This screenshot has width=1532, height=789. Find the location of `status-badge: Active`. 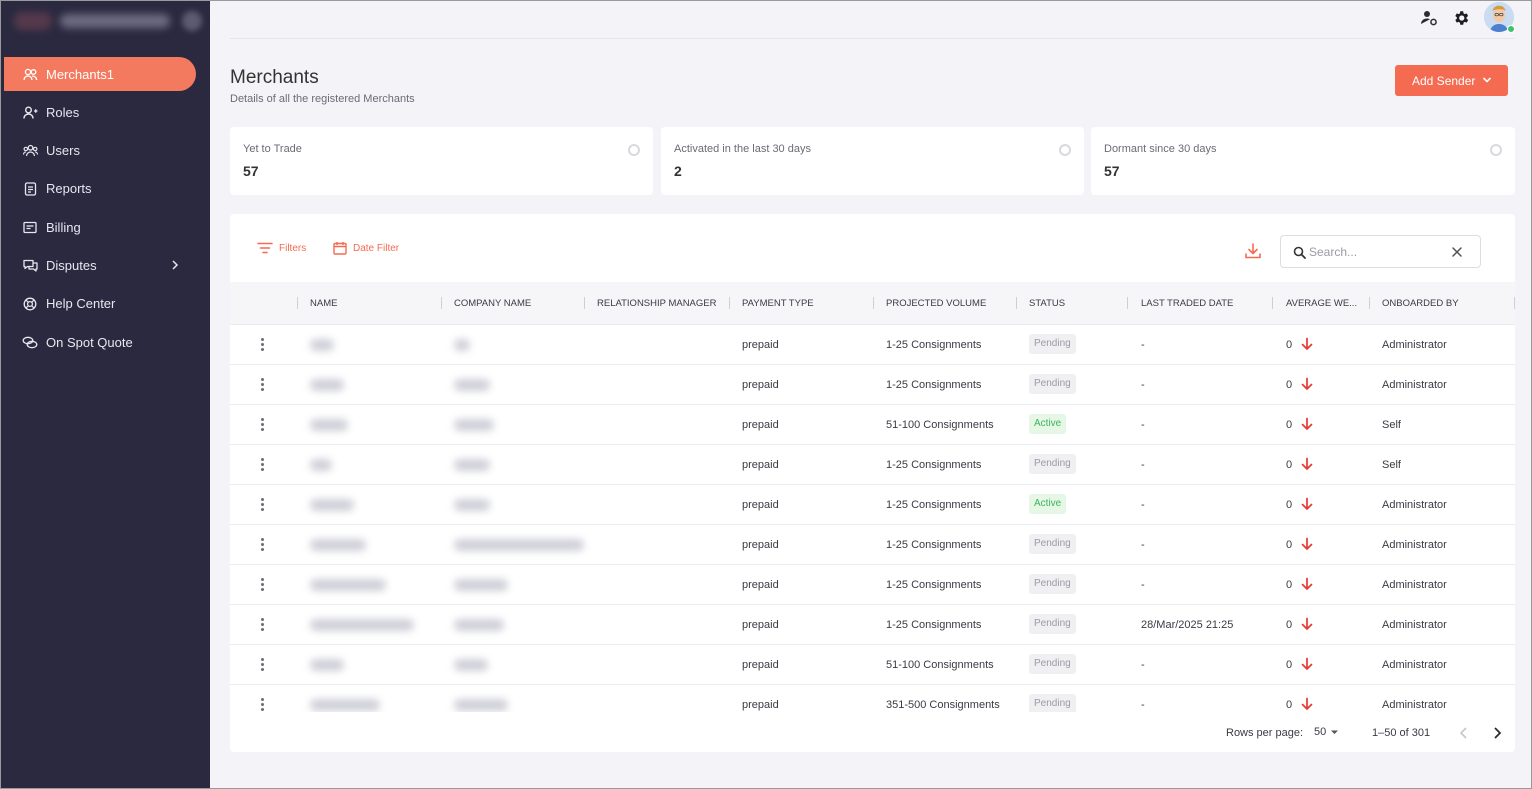

status-badge: Active is located at coordinates (1048, 504).